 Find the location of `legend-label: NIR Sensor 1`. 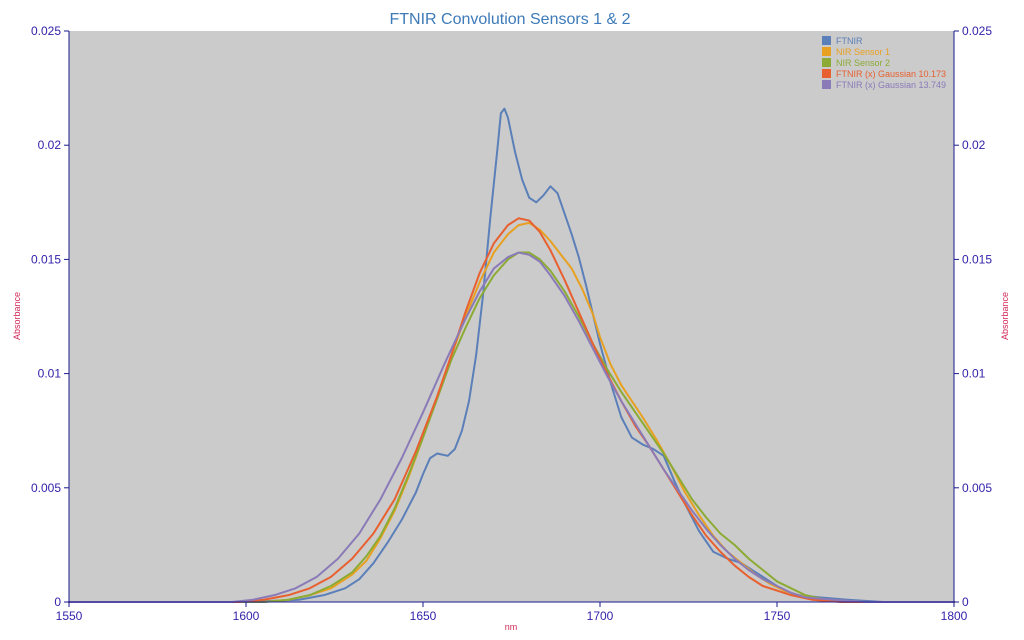

legend-label: NIR Sensor 1 is located at coordinates (863, 52).